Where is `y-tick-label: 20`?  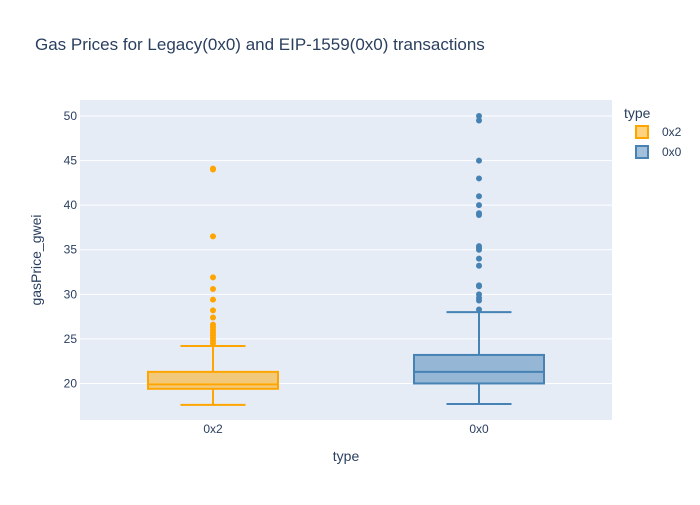
y-tick-label: 20 is located at coordinates (71, 383).